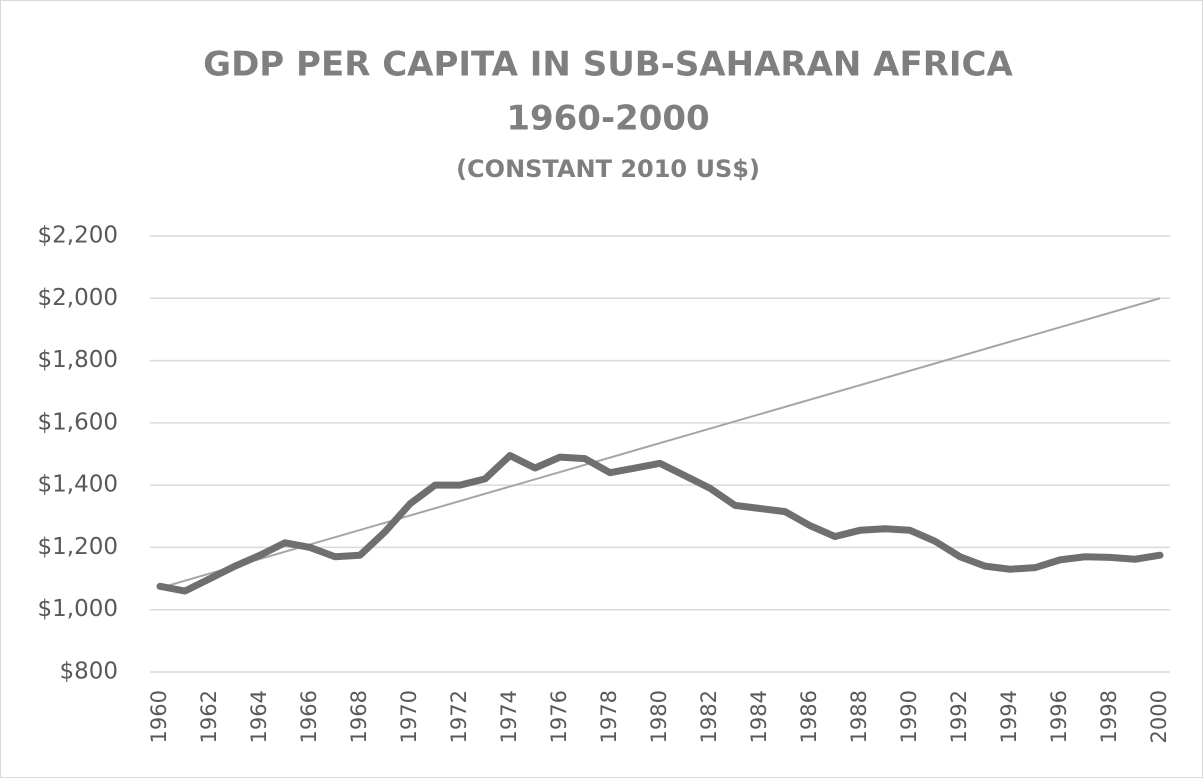 This screenshot has height=778, width=1203. Describe the element at coordinates (78, 236) in the screenshot. I see `y-tick-label: $2,200` at that location.